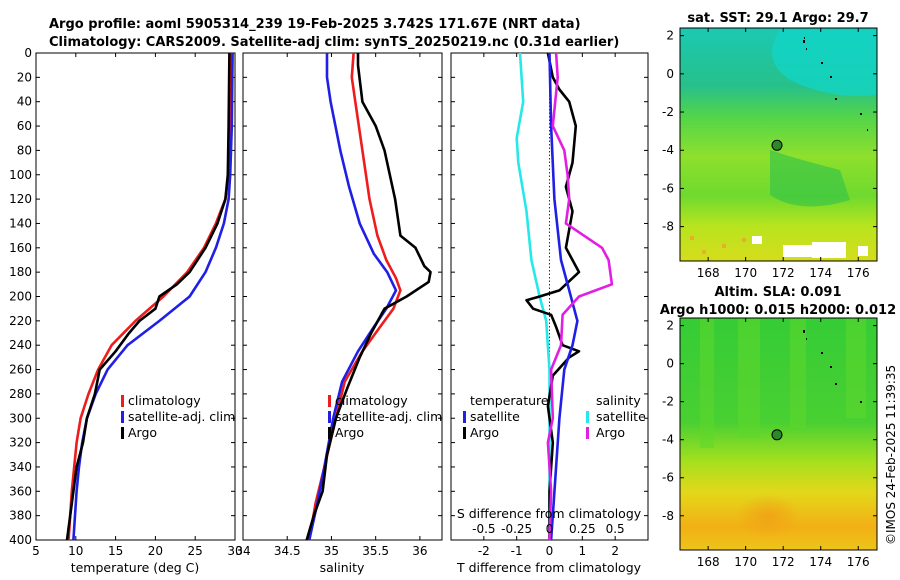 The width and height of the screenshot is (900, 580). I want to click on legend-swatch-climatology, so click(122, 401).